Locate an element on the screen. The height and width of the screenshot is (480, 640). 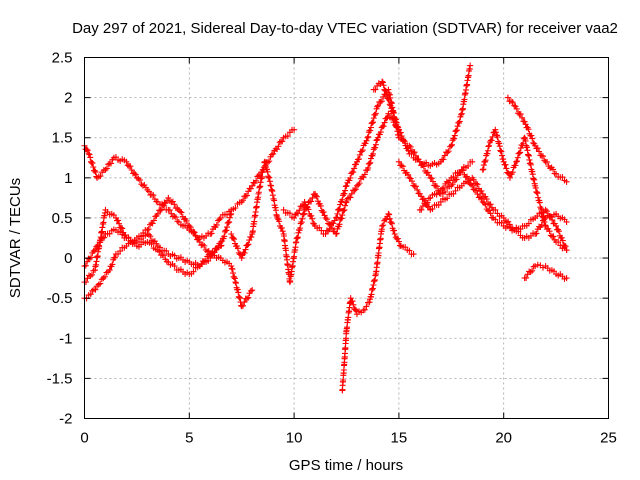
series-track-f is located at coordinates (378, 161).